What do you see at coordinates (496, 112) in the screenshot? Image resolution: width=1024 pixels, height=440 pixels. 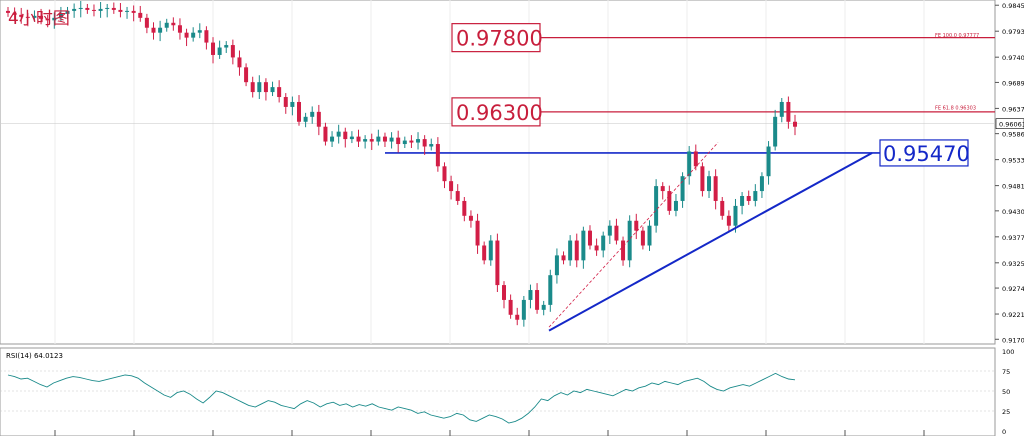 I see `level-box-resistance-mid` at bounding box center [496, 112].